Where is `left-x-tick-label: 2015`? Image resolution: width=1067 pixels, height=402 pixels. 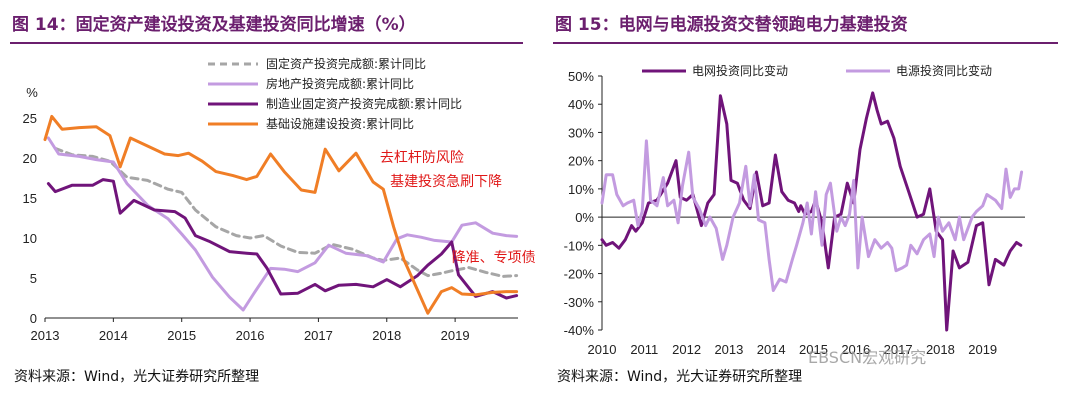 left-x-tick-label: 2015 is located at coordinates (181, 335).